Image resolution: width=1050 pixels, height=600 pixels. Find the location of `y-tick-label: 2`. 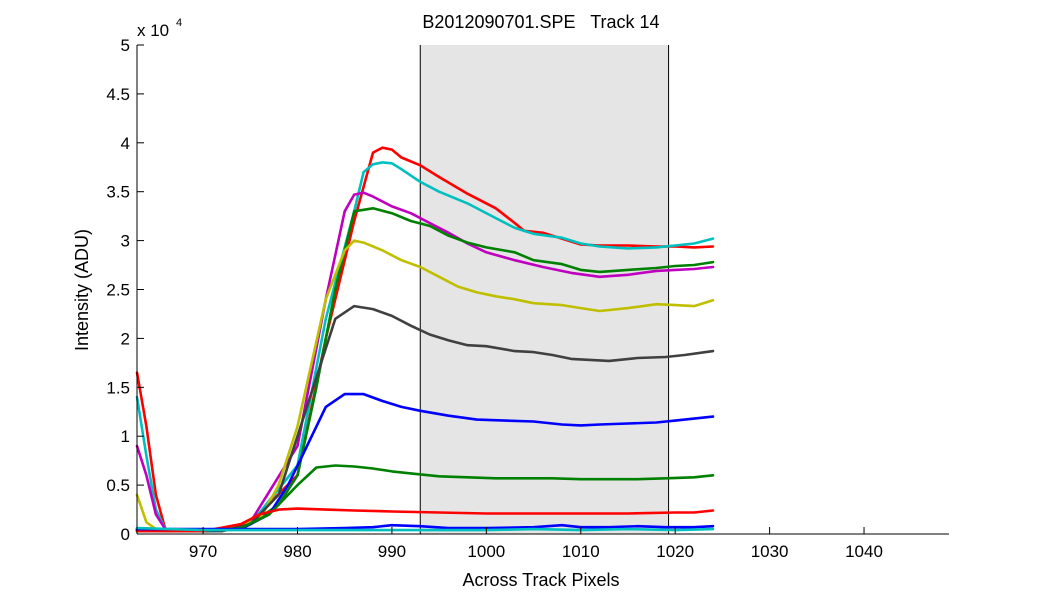

y-tick-label: 2 is located at coordinates (125, 338).